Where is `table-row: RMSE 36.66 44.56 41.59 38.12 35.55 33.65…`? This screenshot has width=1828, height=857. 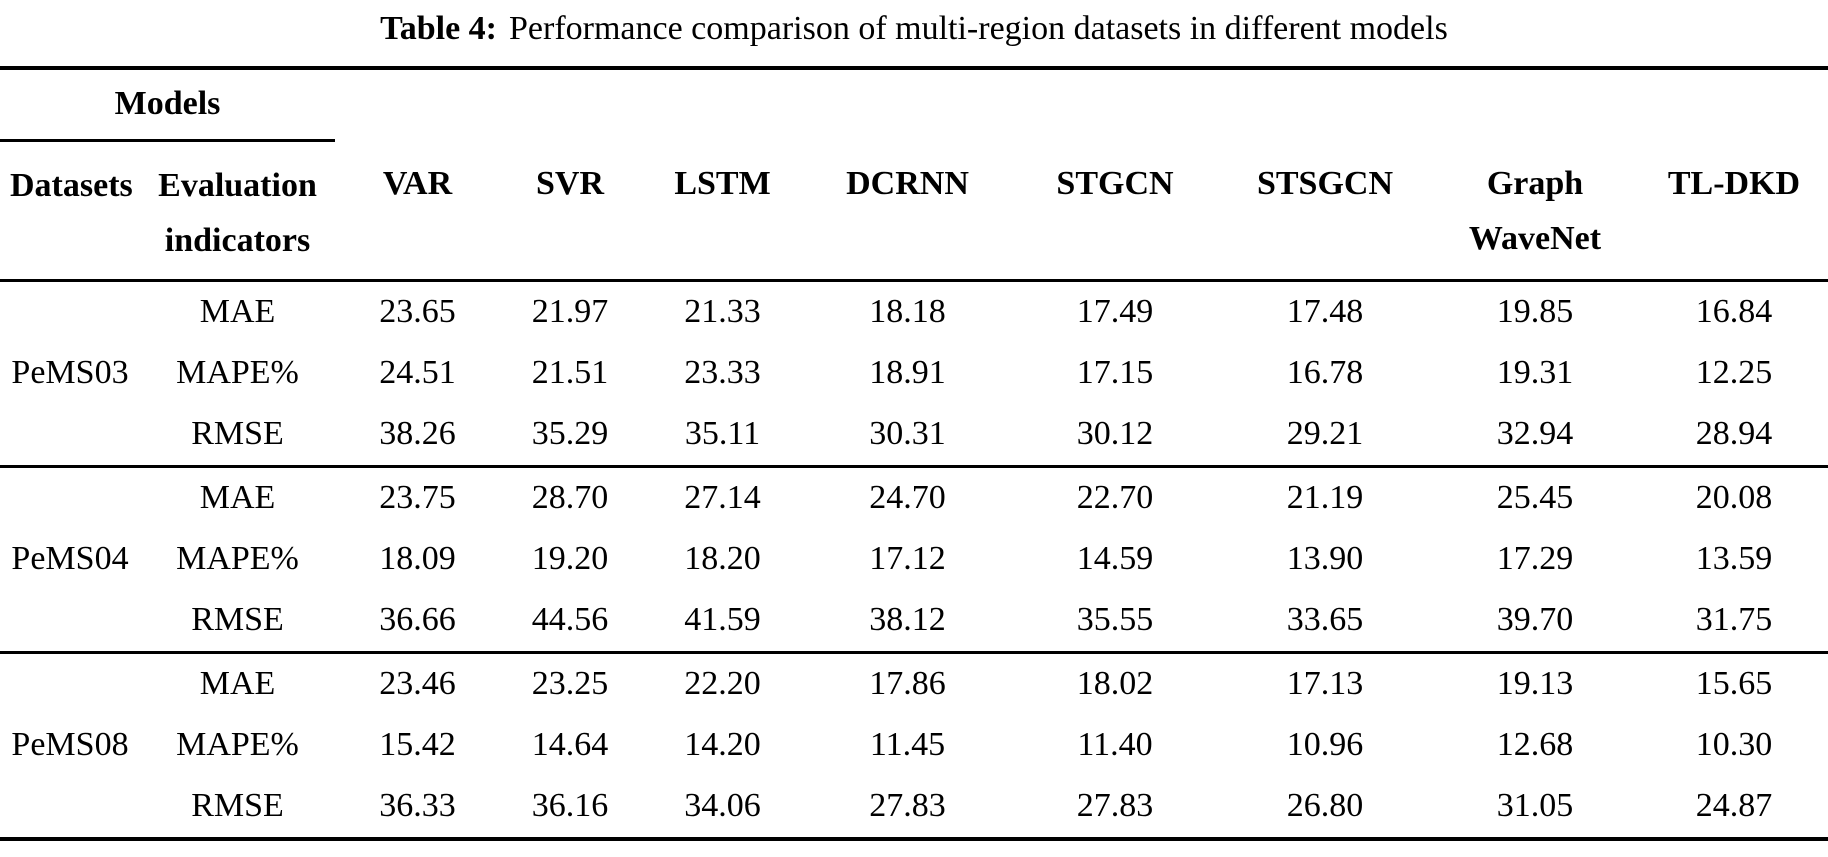
table-row: RMSE 36.66 44.56 41.59 38.12 35.55 33.65… is located at coordinates (914, 621).